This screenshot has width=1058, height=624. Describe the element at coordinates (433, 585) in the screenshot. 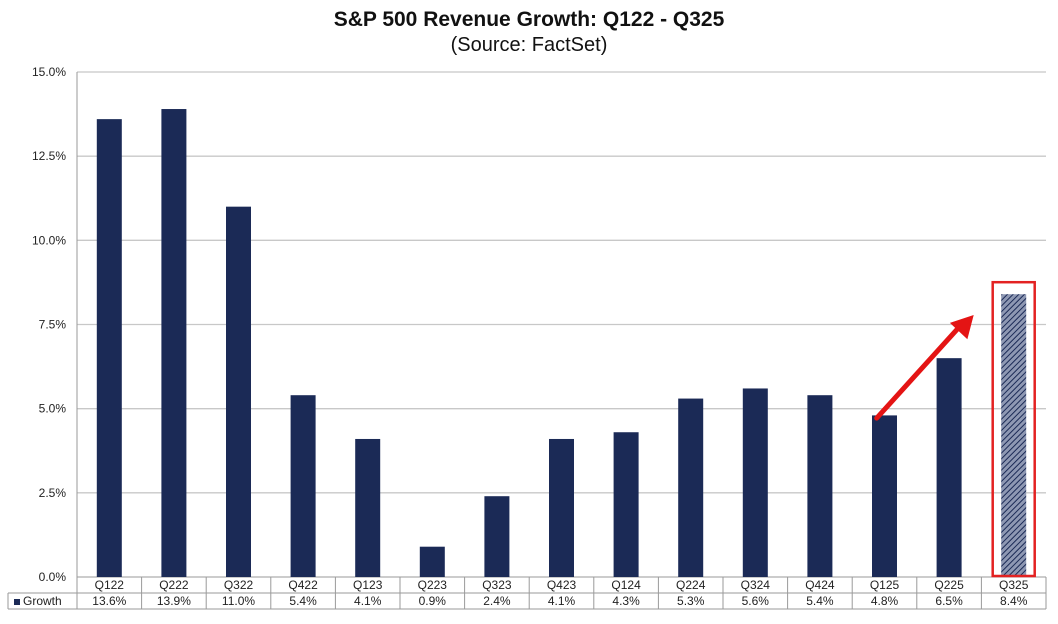

I see `x-tick-label: Q223` at that location.